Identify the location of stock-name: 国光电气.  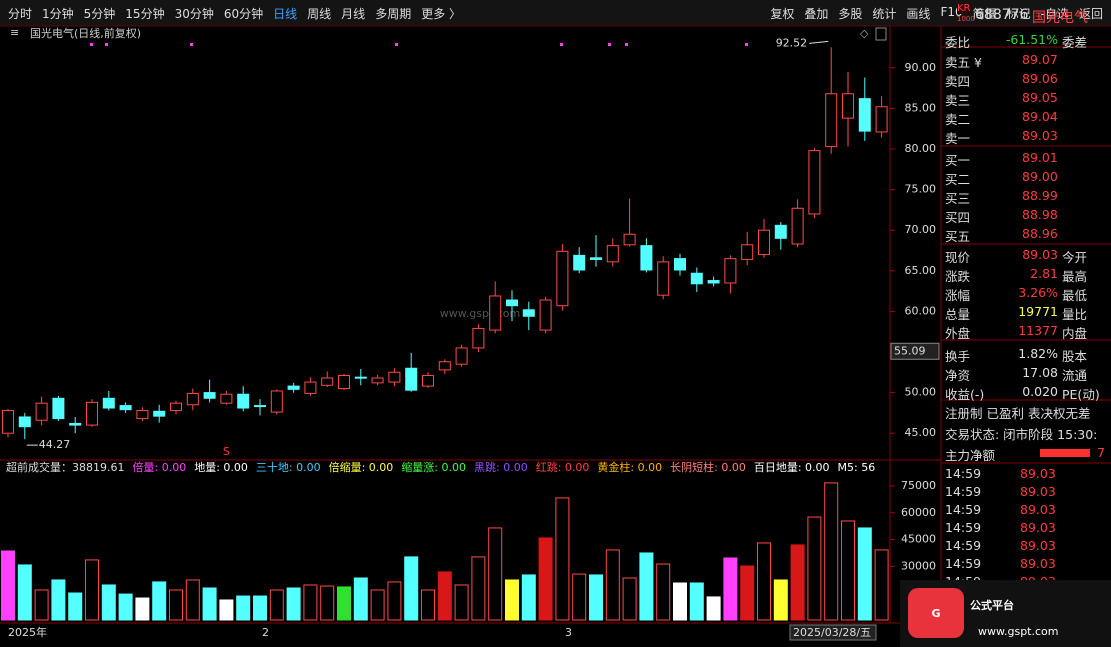
(1060, 18).